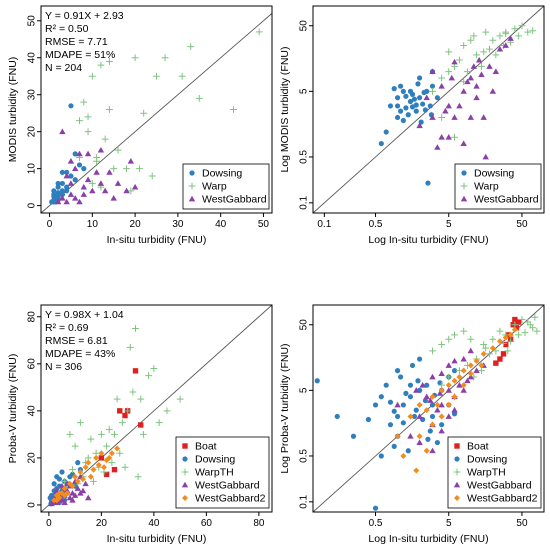 The image size is (550, 545). I want to click on legend-label: WestGabbard2, so click(502, 499).